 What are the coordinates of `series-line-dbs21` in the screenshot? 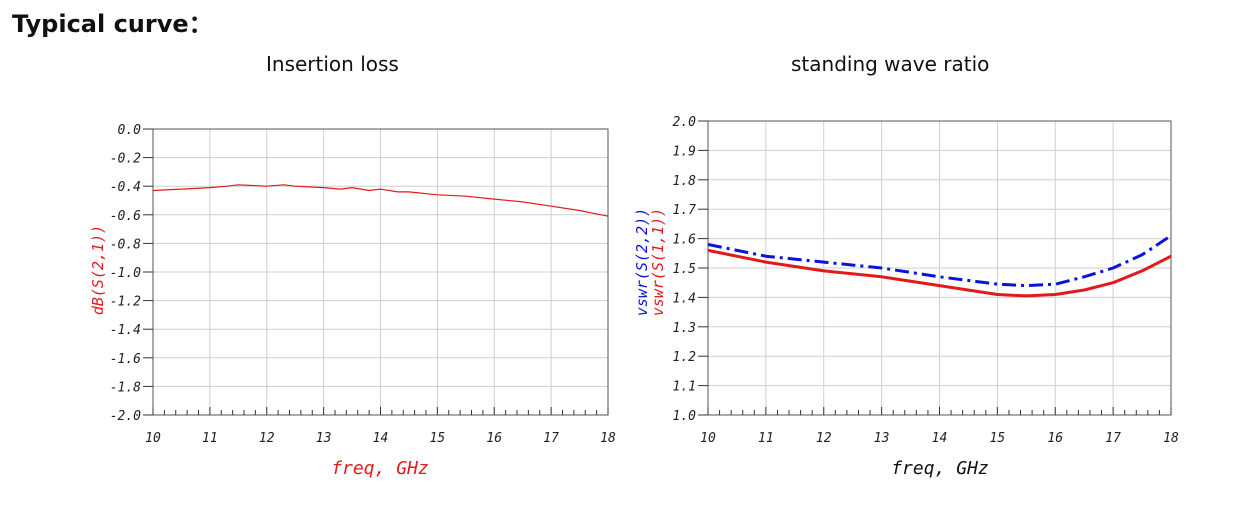 It's located at (380, 200).